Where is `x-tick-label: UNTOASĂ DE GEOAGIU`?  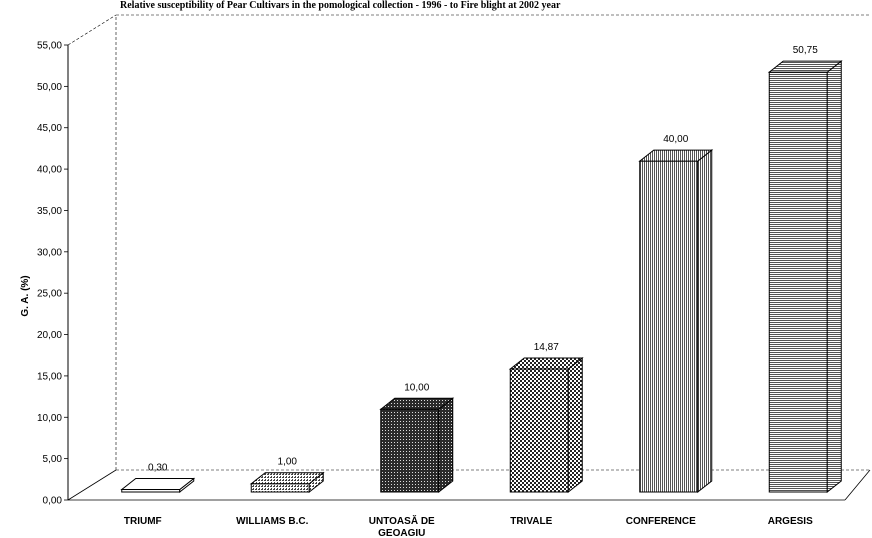 x-tick-label: UNTOASĂ DE GEOAGIU is located at coordinates (402, 526).